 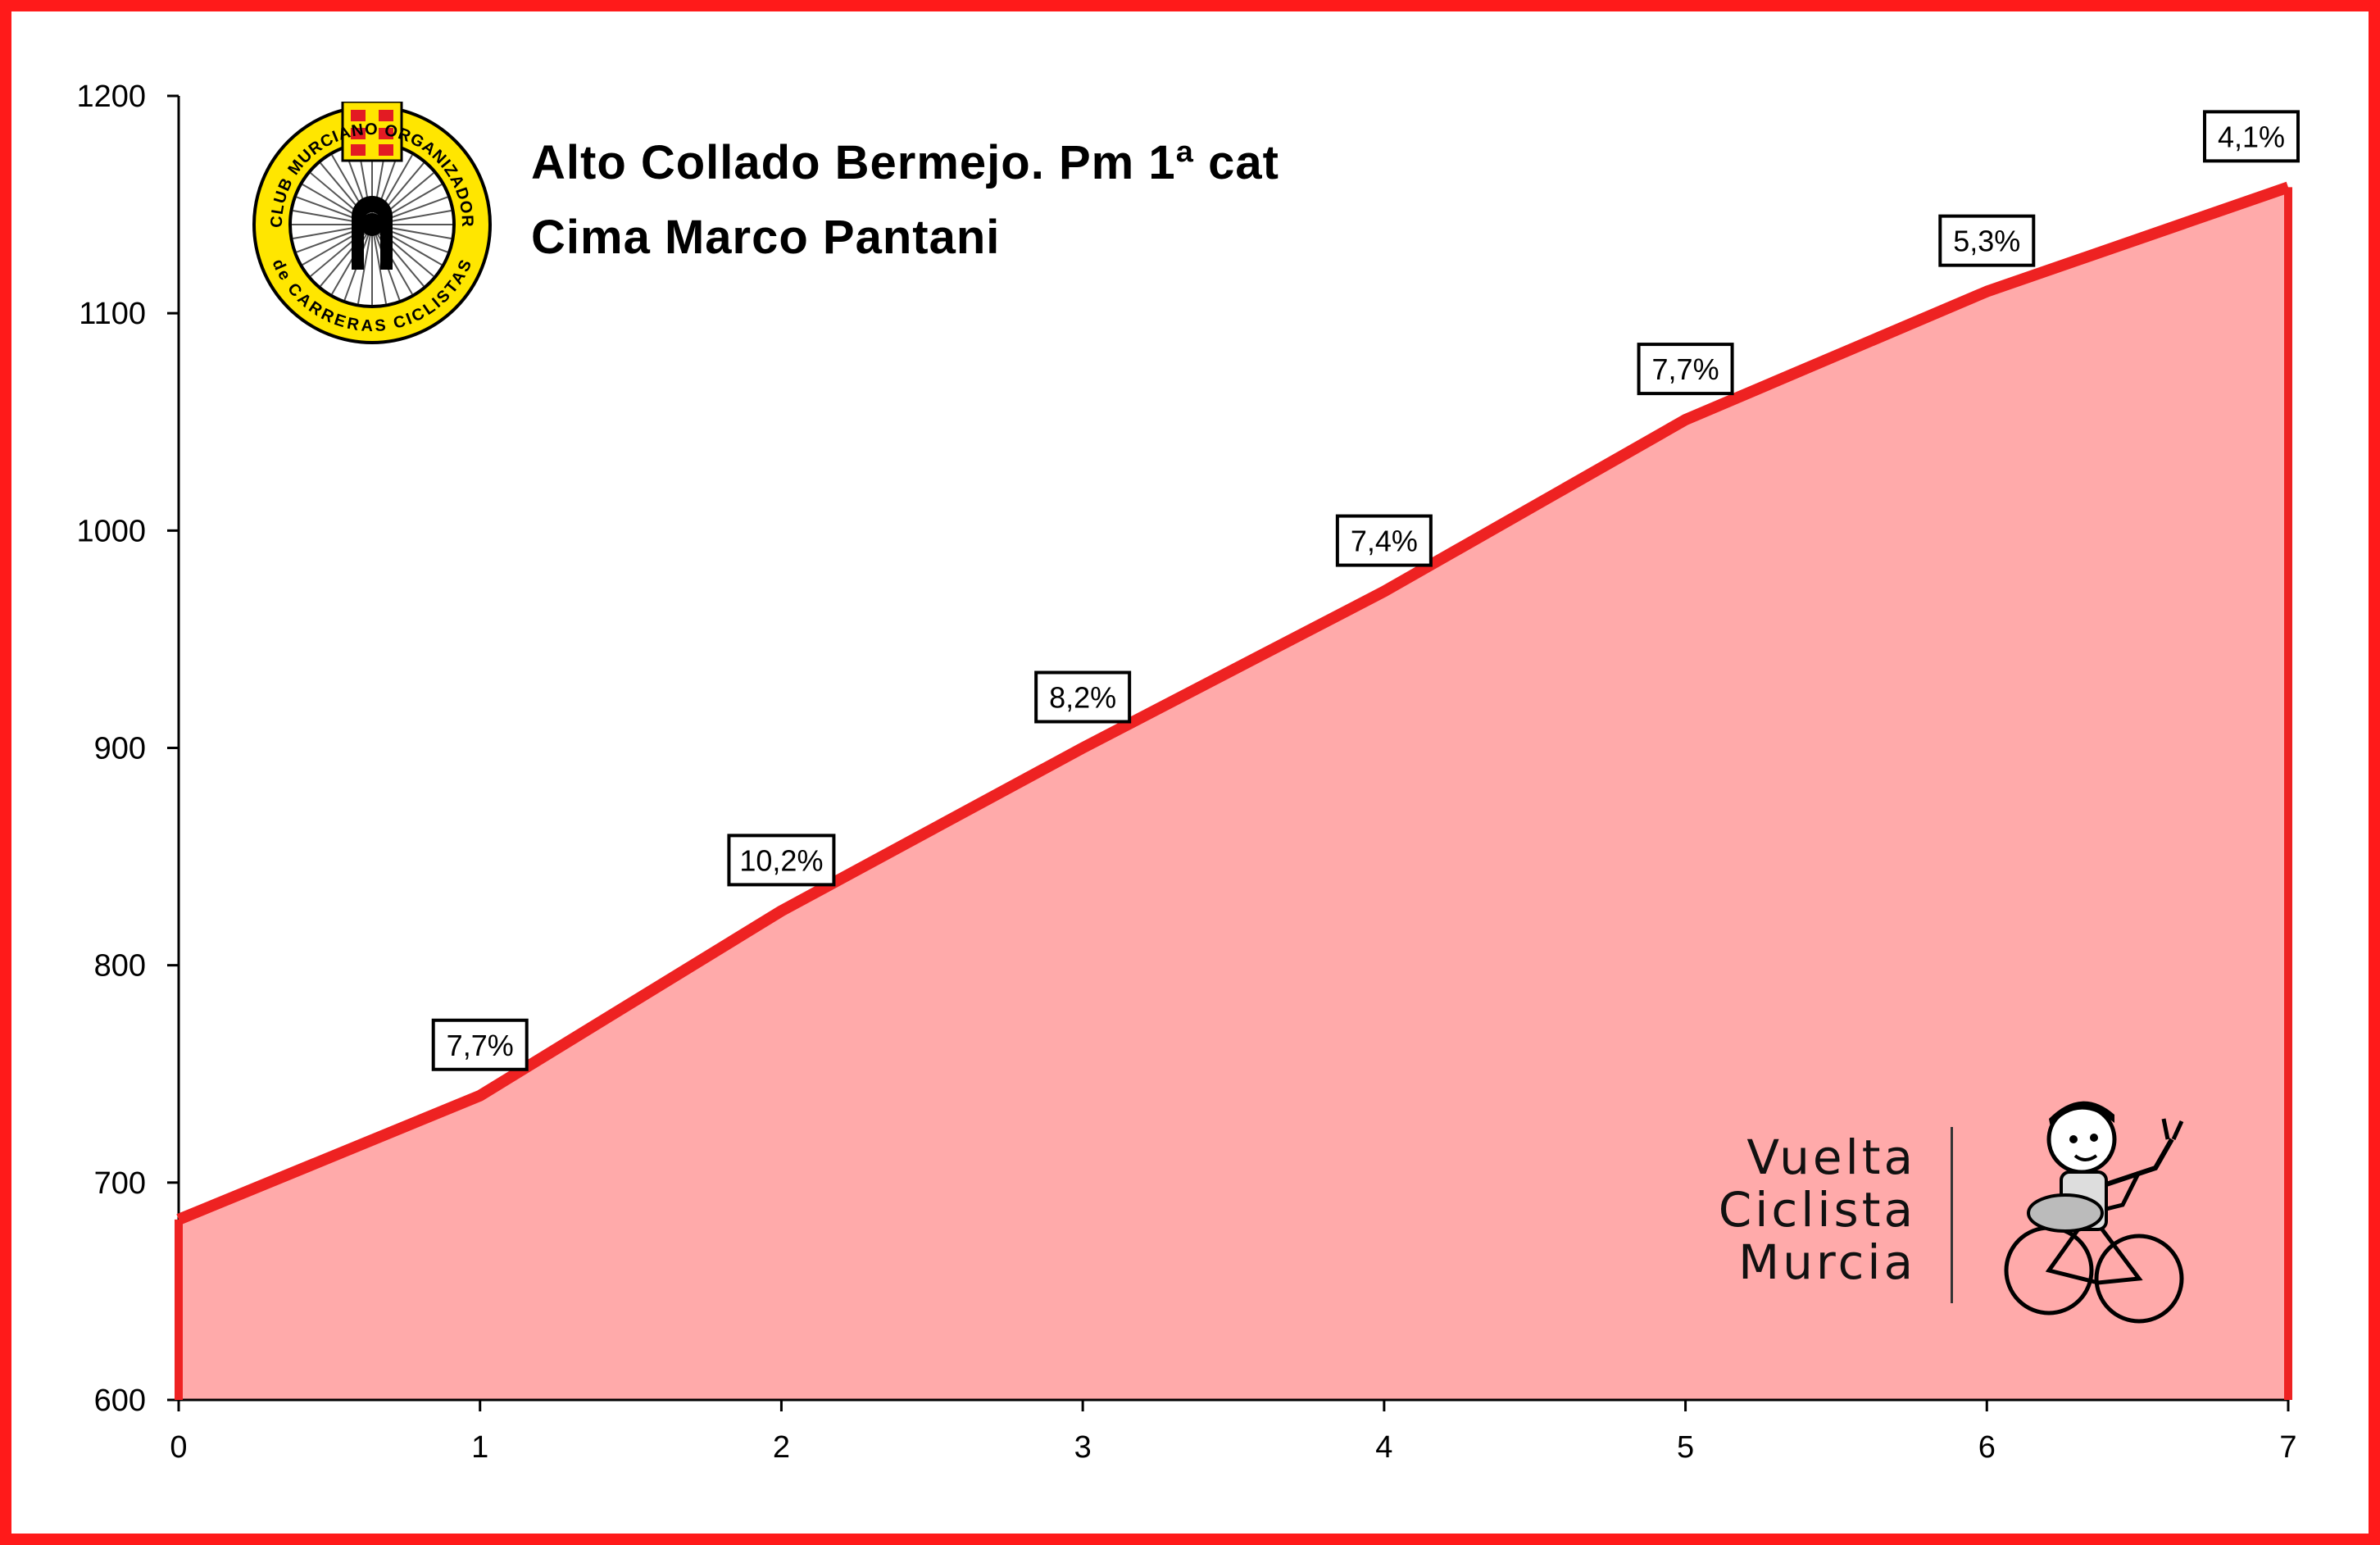 What do you see at coordinates (120, 966) in the screenshot?
I see `y-tick-label: 800` at bounding box center [120, 966].